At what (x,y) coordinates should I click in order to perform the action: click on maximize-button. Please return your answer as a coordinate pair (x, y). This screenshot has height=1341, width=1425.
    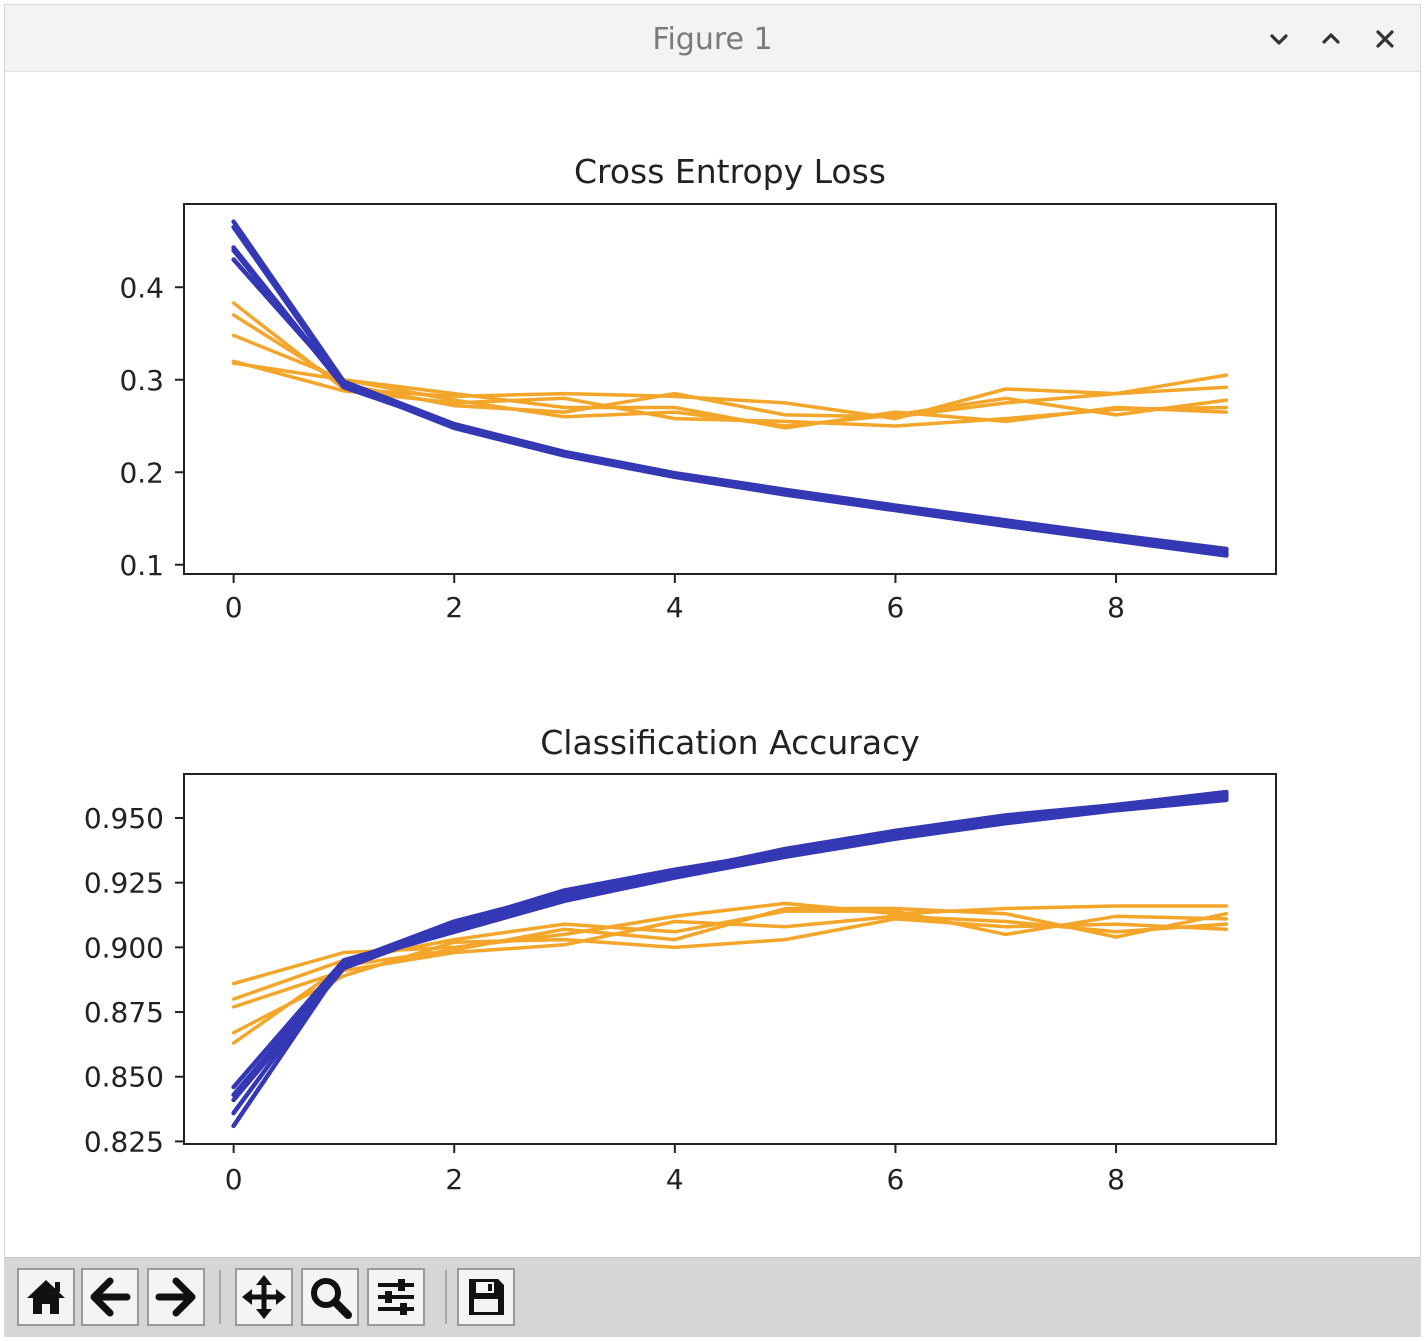
    Looking at the image, I should click on (1331, 39).